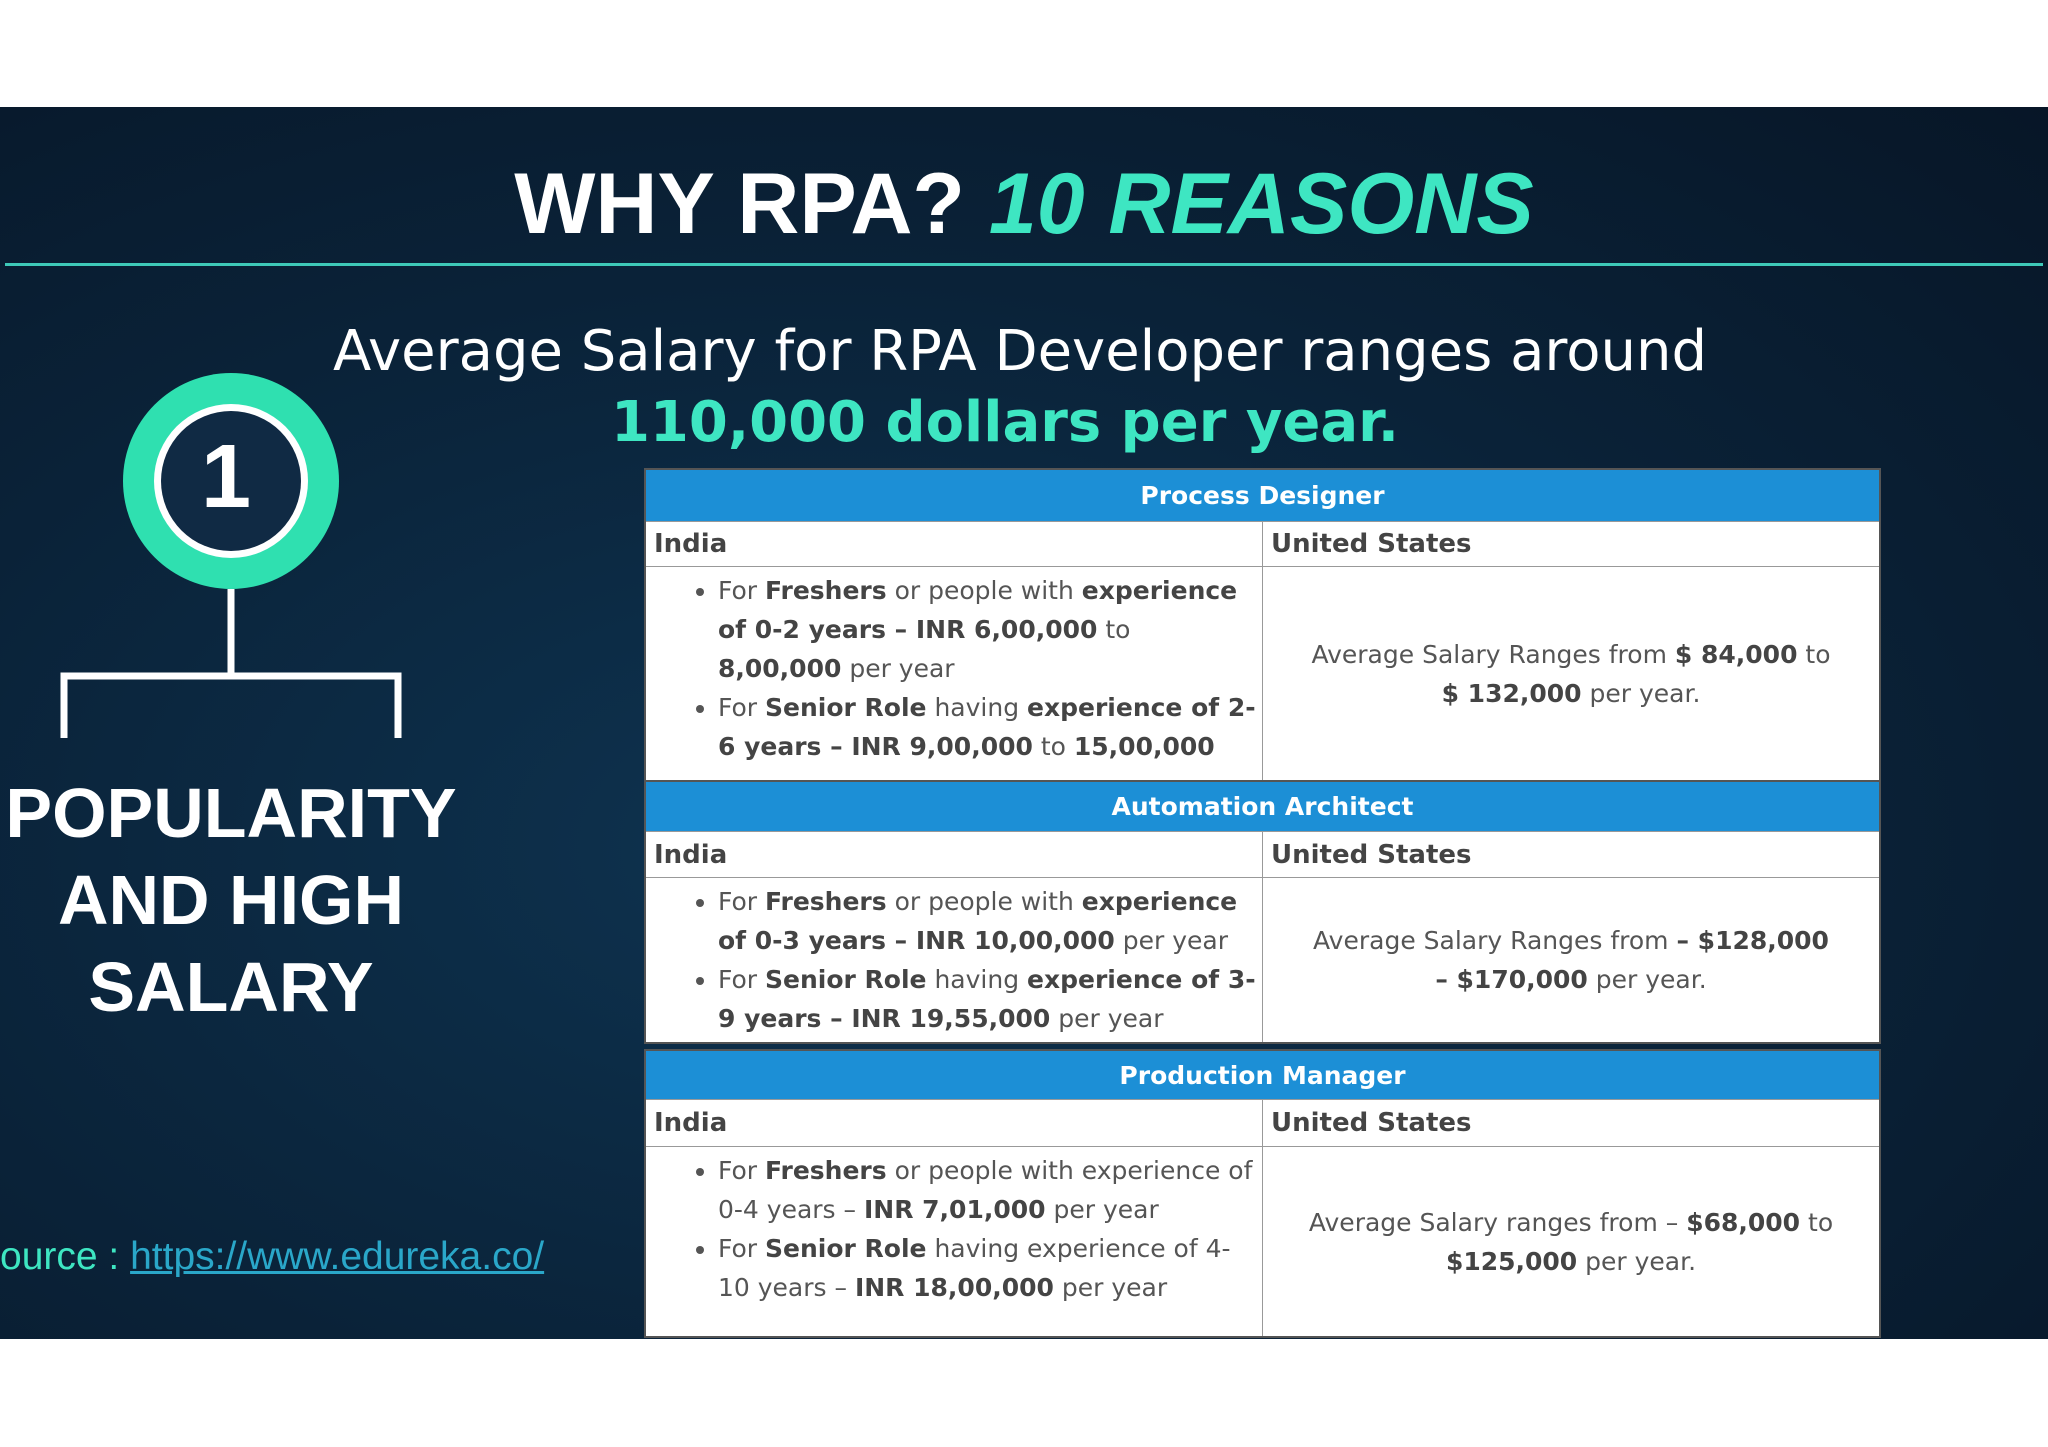  Describe the element at coordinates (1262, 1075) in the screenshot. I see `table-title: Production Manager` at that location.